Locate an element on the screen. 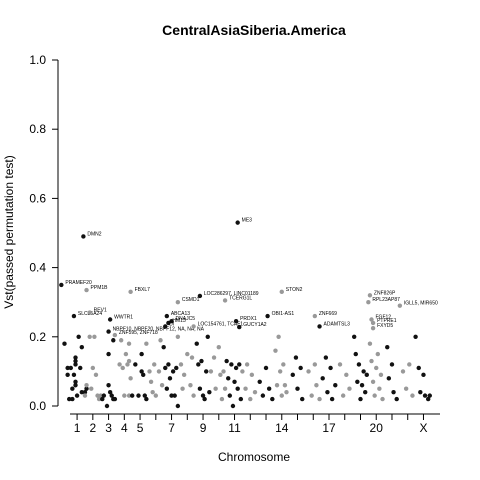  gene-label: ZNF826P is located at coordinates (385, 293).